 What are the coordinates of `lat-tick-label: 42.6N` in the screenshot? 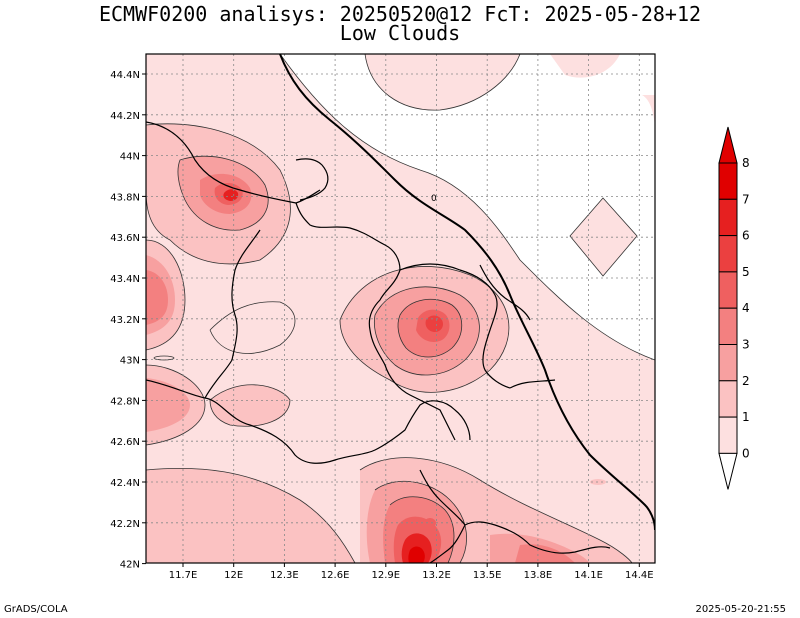 It's located at (125, 442).